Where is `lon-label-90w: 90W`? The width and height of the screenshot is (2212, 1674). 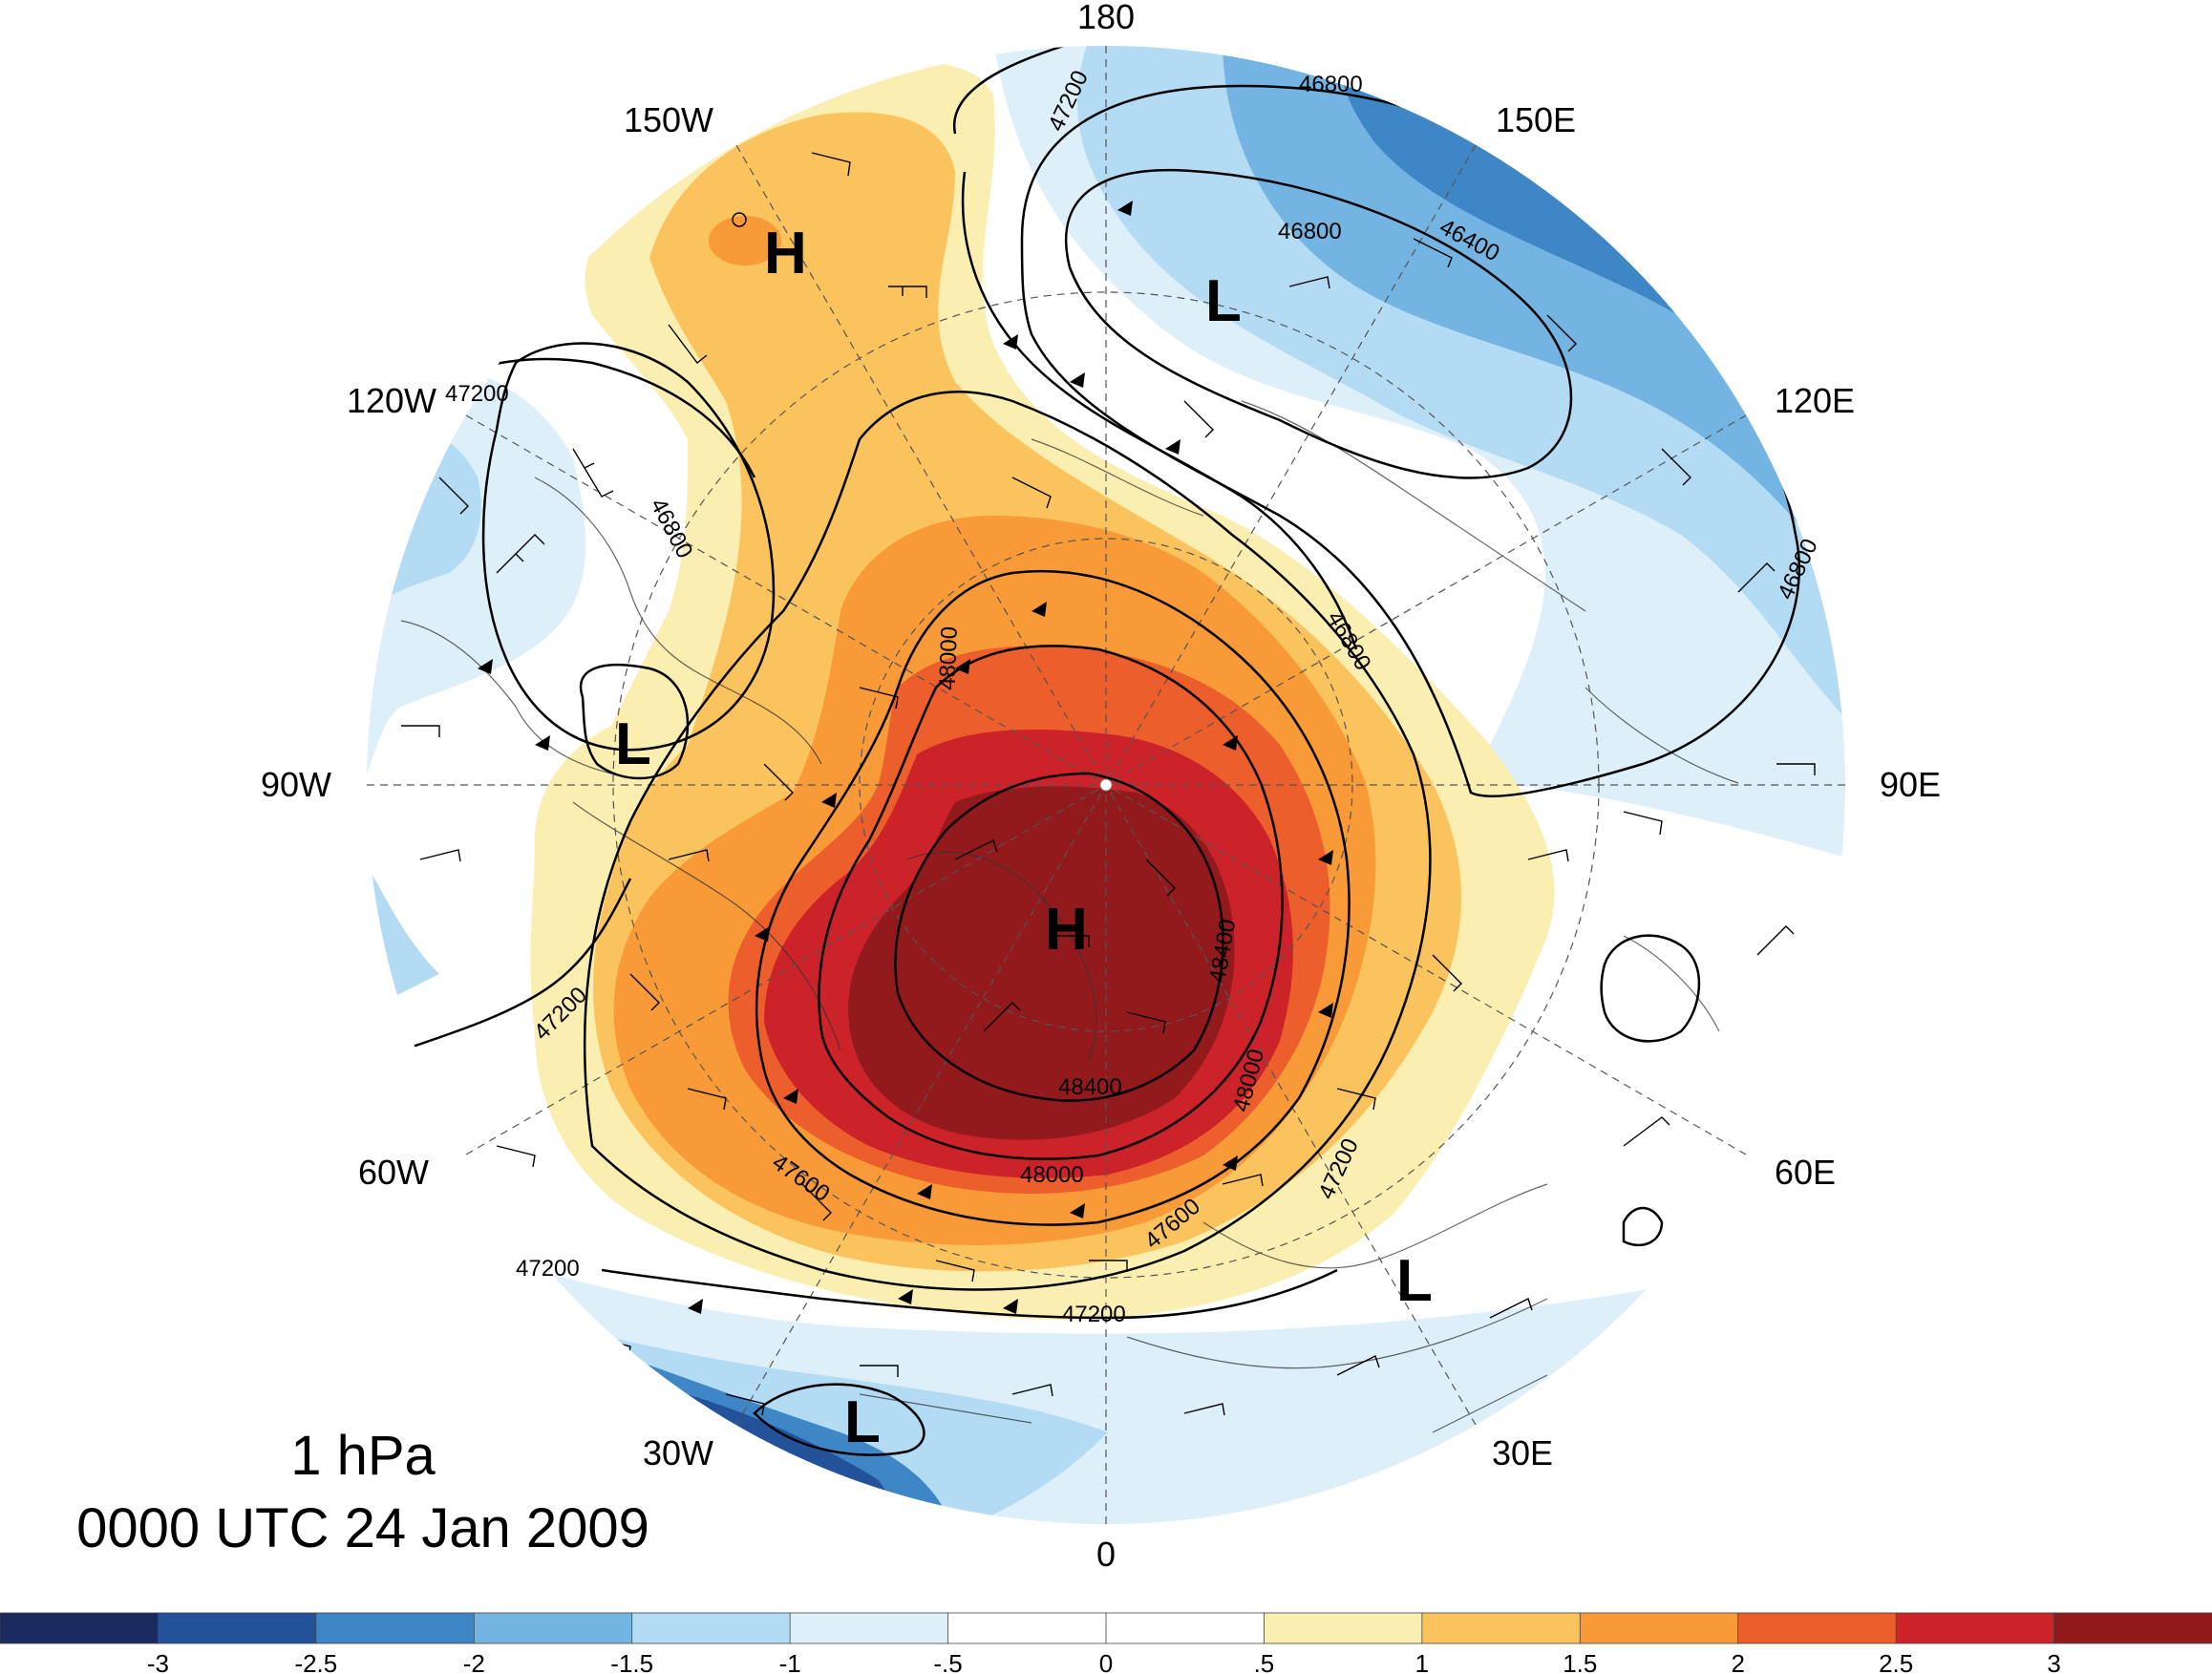
lon-label-90w: 90W is located at coordinates (296, 784).